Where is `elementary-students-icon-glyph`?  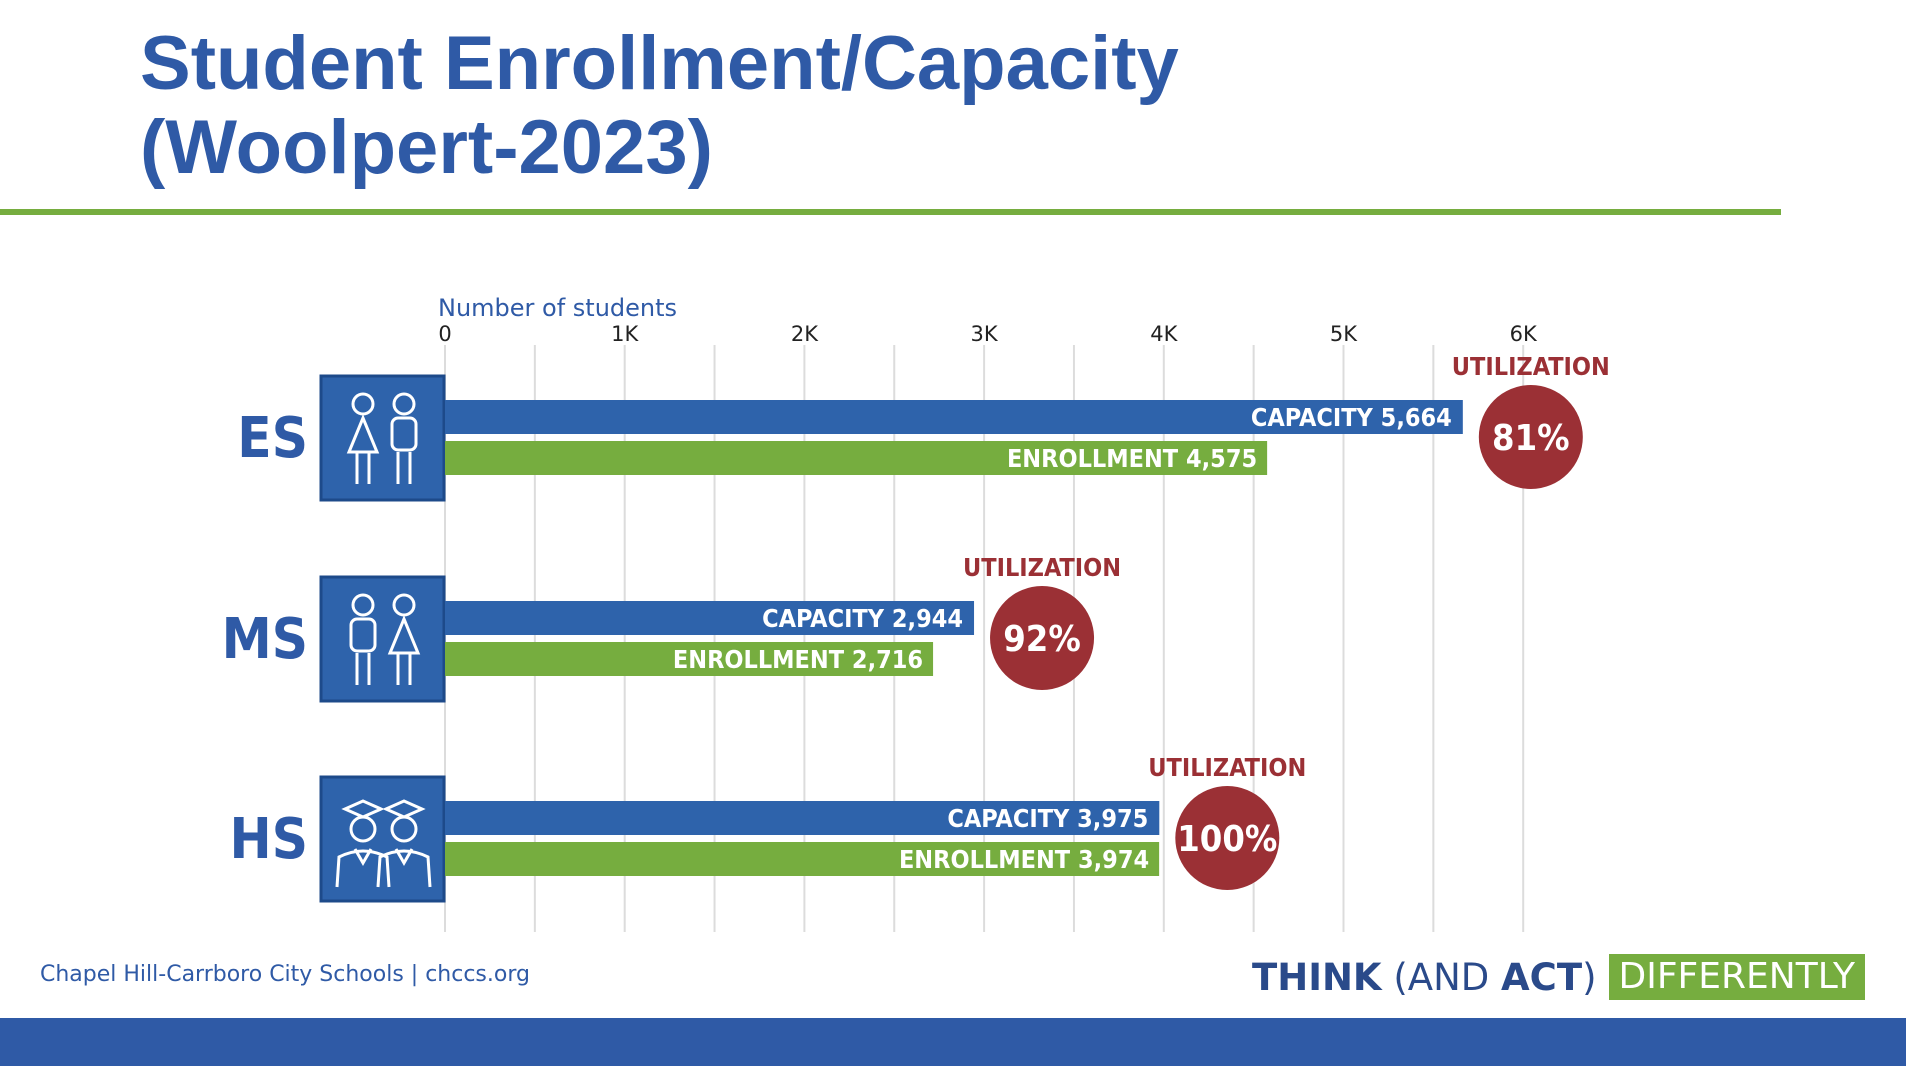
elementary-students-icon-glyph is located at coordinates (382, 438).